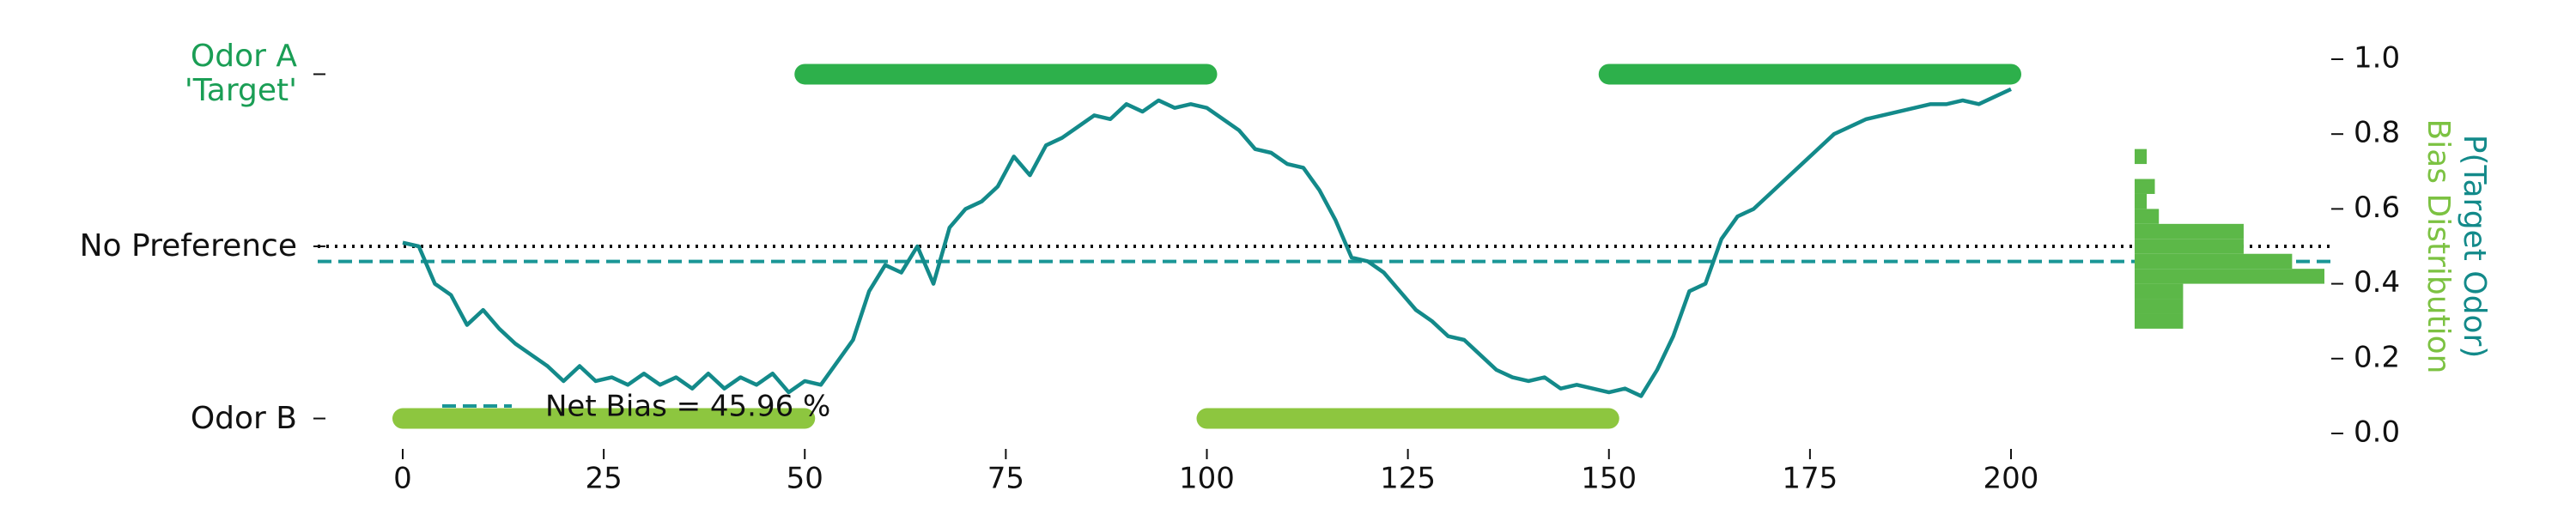  What do you see at coordinates (2377, 282) in the screenshot?
I see `y-tick-label: 0.4` at bounding box center [2377, 282].